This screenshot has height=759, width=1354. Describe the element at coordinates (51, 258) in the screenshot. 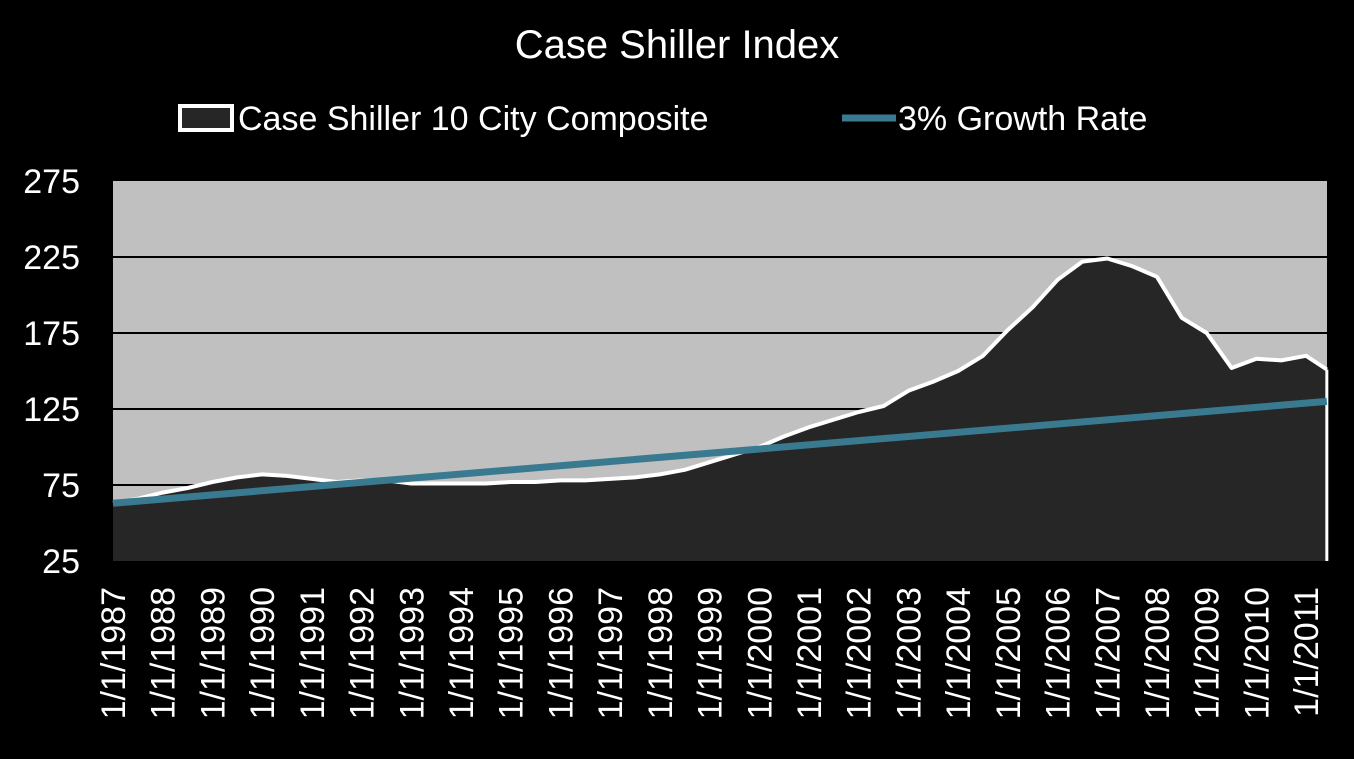

I see `y-tick-label-225: 225` at that location.